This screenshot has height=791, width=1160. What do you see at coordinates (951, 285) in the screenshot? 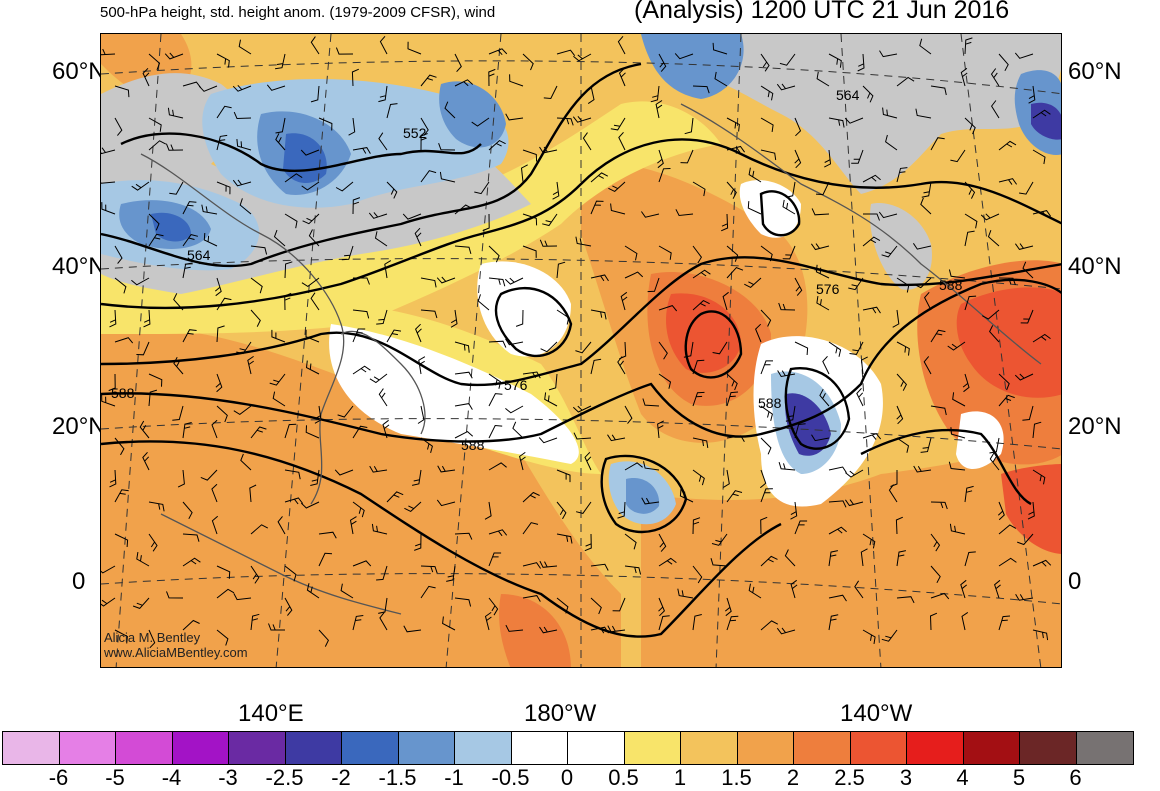
I see `contour-label-588-east: 588` at bounding box center [951, 285].